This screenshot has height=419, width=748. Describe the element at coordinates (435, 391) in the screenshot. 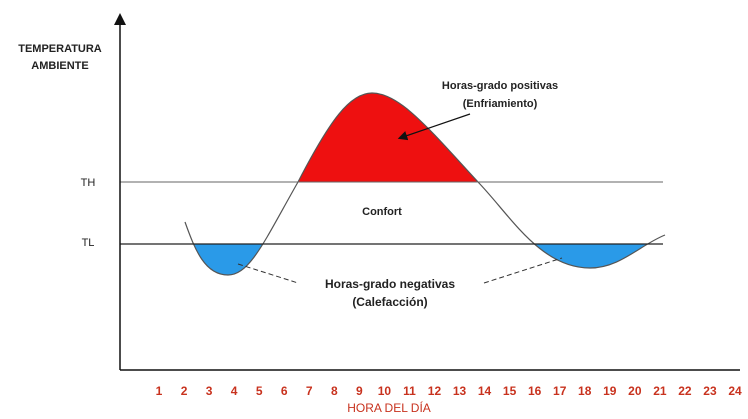

I see `hour-label: 12` at that location.